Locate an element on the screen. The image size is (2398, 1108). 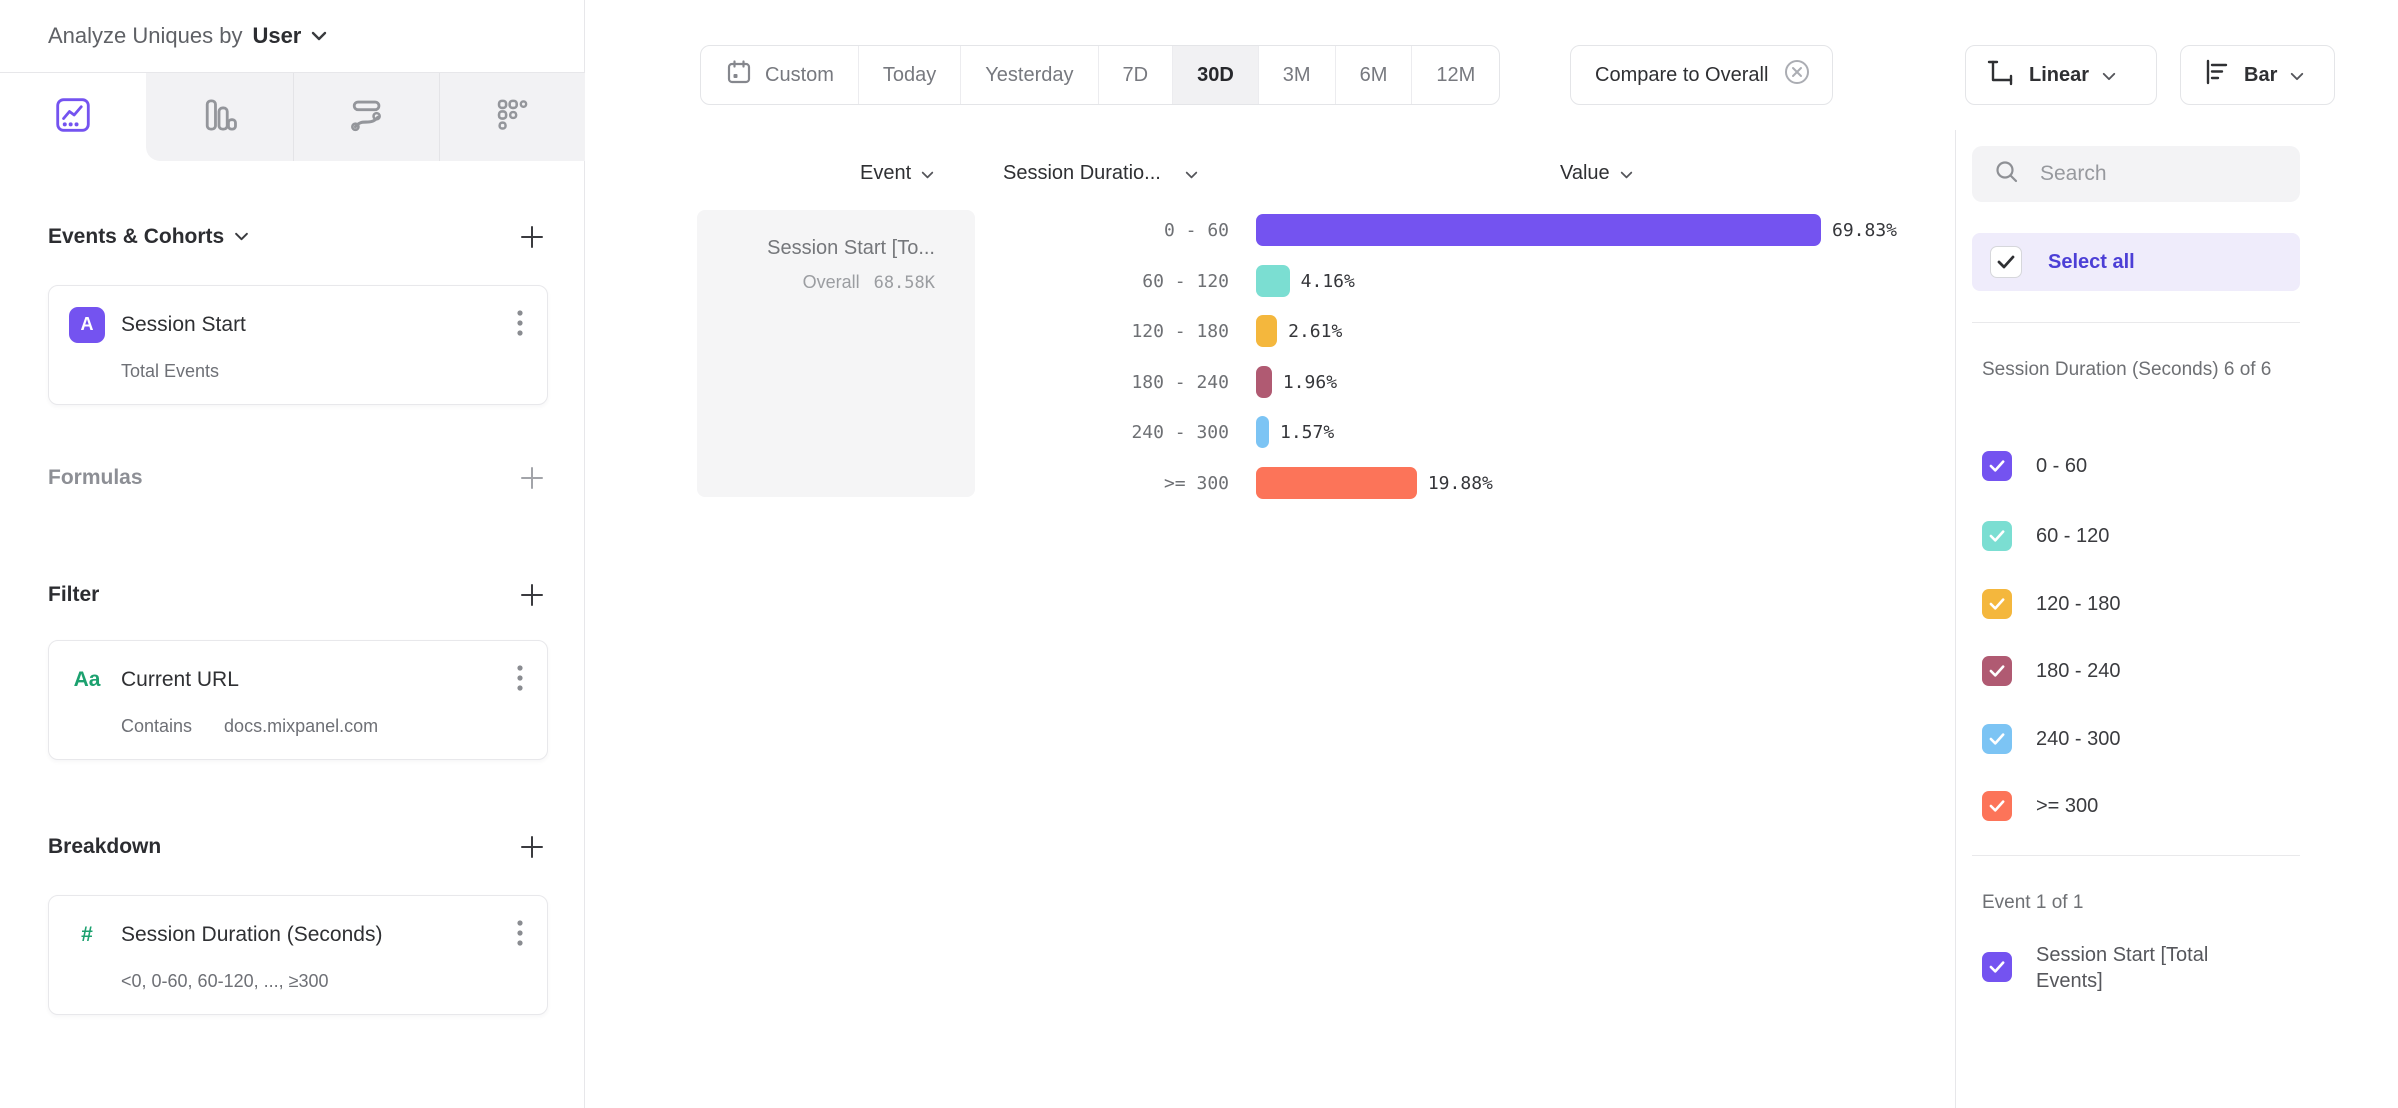
bucket-label: 60 - 120 is located at coordinates (1185, 281).